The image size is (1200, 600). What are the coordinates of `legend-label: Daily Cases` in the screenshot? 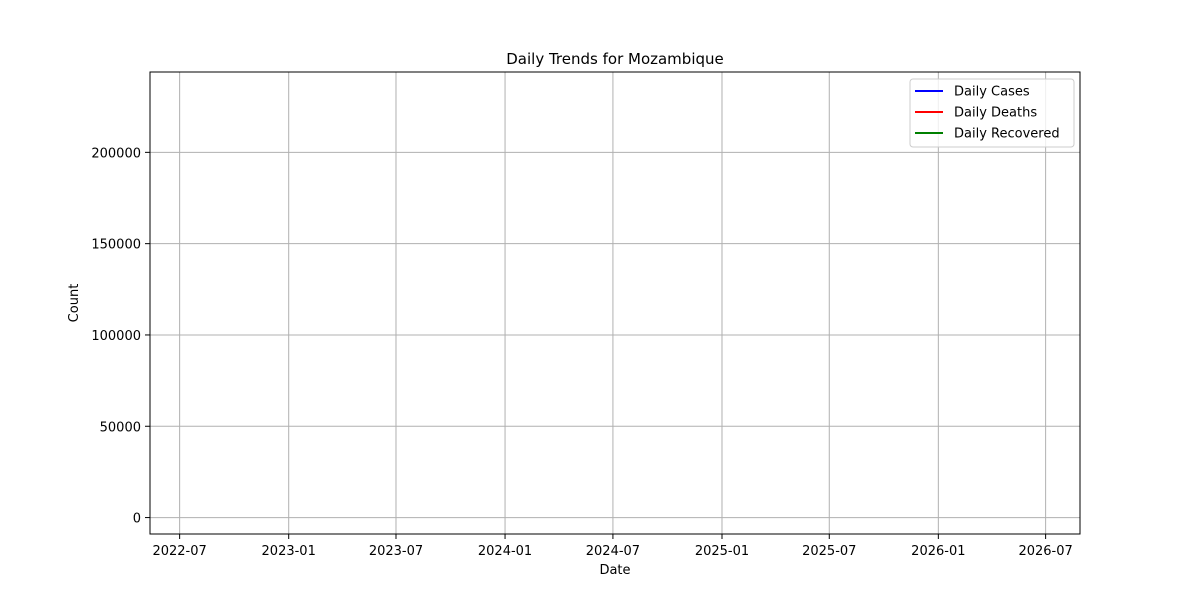 It's located at (992, 92).